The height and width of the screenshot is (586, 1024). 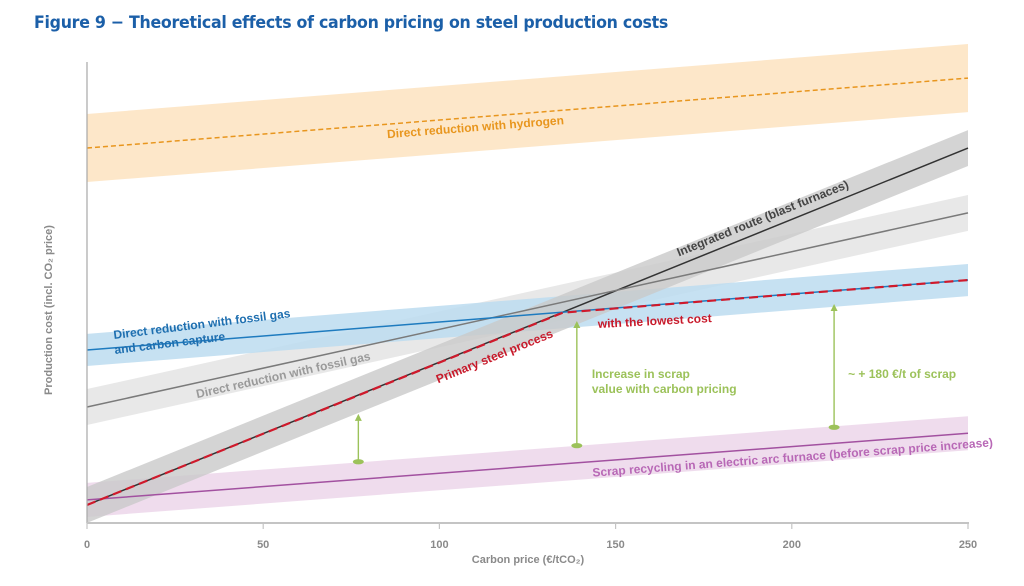 What do you see at coordinates (615, 545) in the screenshot?
I see `x-tick-label: 150` at bounding box center [615, 545].